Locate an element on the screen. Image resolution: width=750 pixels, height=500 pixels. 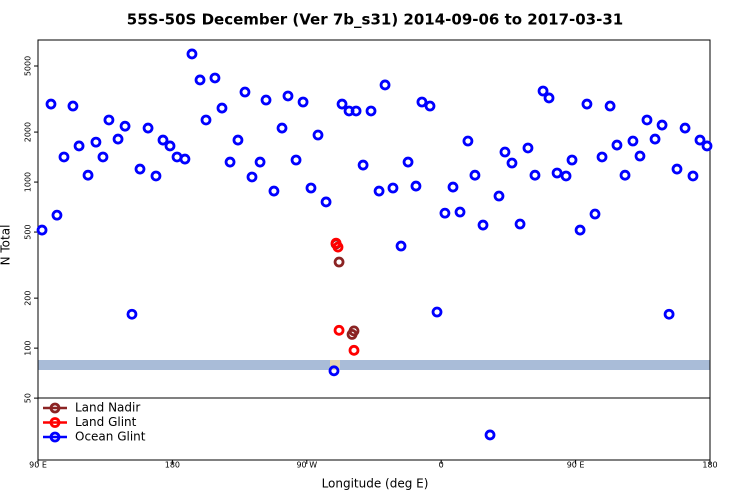
x-axis-label: Longitude (deg E) is located at coordinates (375, 484).